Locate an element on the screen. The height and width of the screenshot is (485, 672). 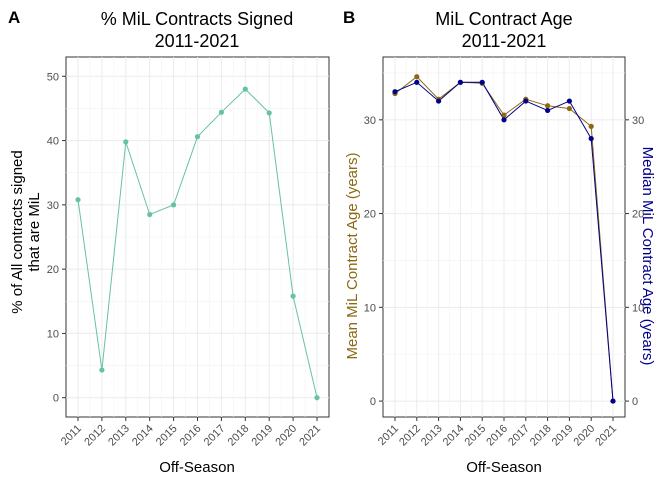
panel-b-xtick-label: 2015 is located at coordinates (476, 436).